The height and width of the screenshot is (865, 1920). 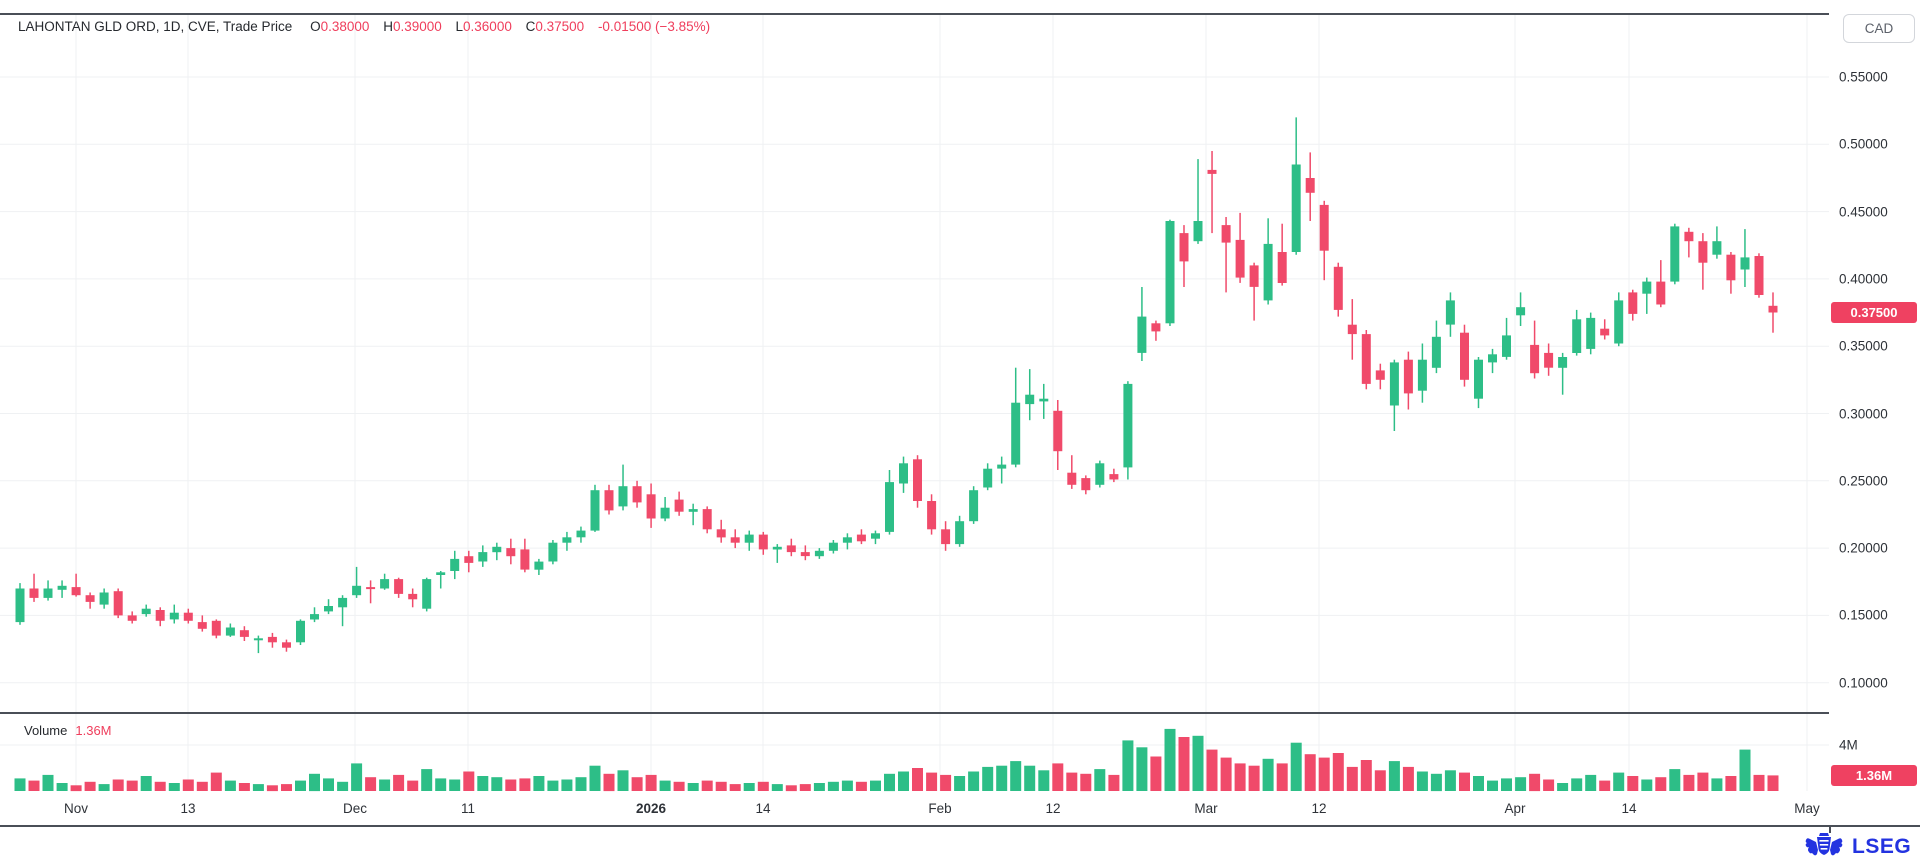 I want to click on price-axis-label: 0.30000, so click(x=1863, y=413).